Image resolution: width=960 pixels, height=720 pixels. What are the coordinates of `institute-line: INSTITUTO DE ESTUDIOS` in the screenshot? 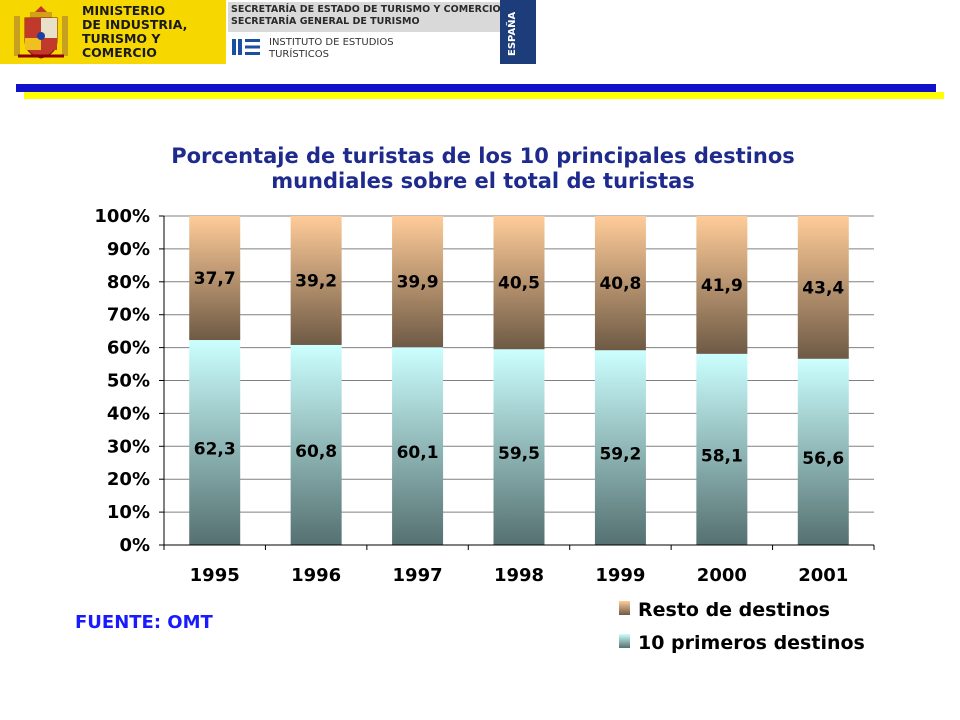 It's located at (331, 42).